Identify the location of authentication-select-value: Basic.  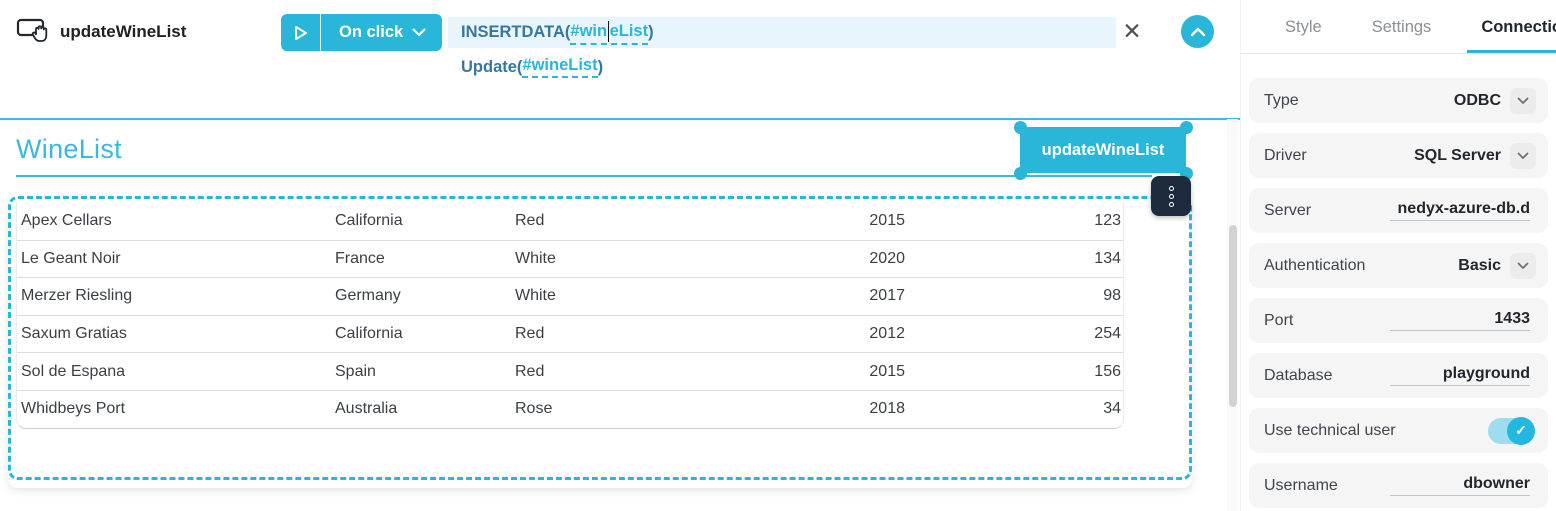
(1479, 265).